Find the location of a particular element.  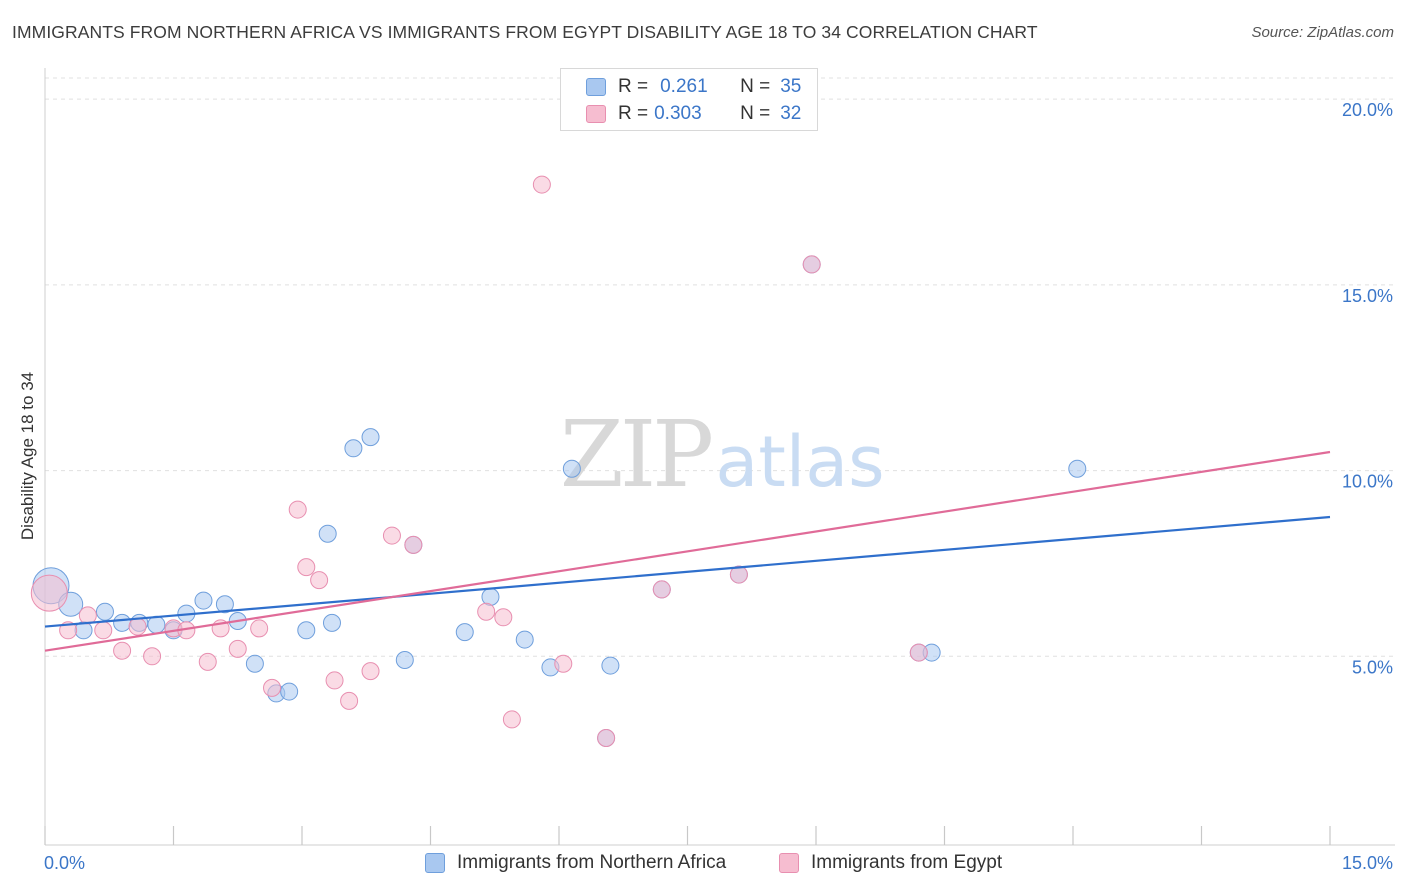

bottom-legend-egypt: Immigrants from Egypt is located at coordinates (890, 863).